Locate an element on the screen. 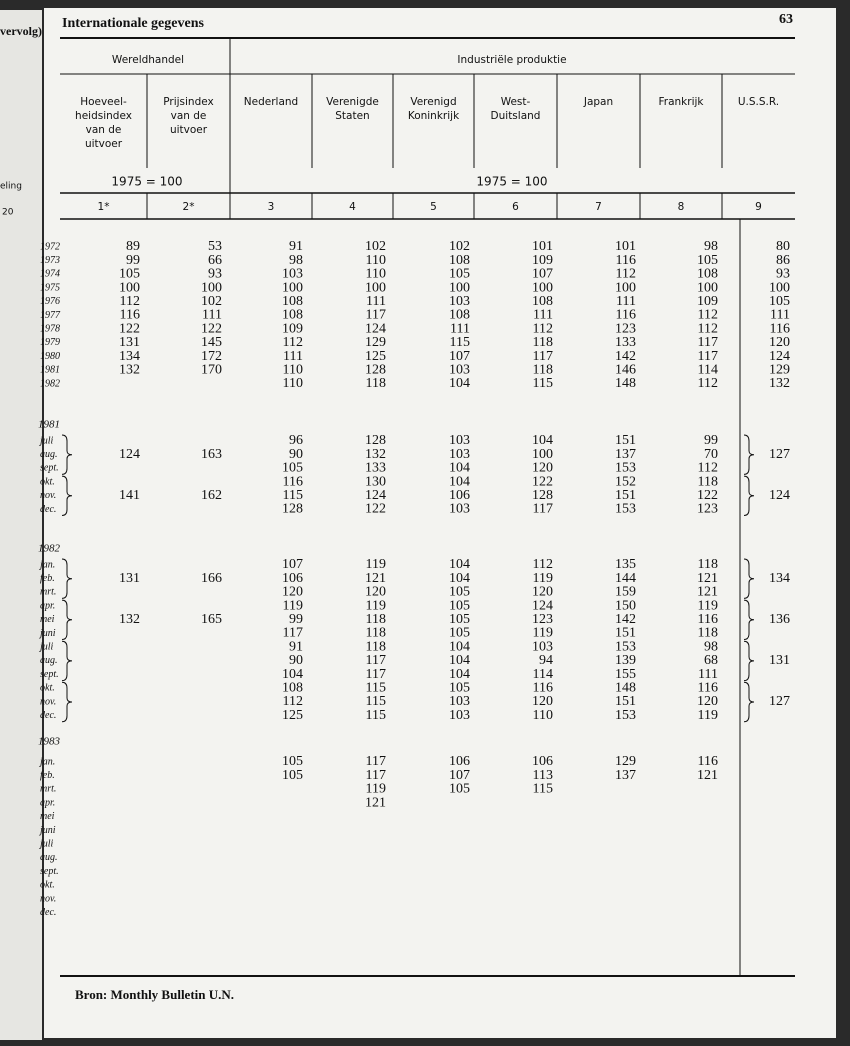 This screenshot has height=1046, width=850. cell-value: 106 is located at coordinates (459, 761).